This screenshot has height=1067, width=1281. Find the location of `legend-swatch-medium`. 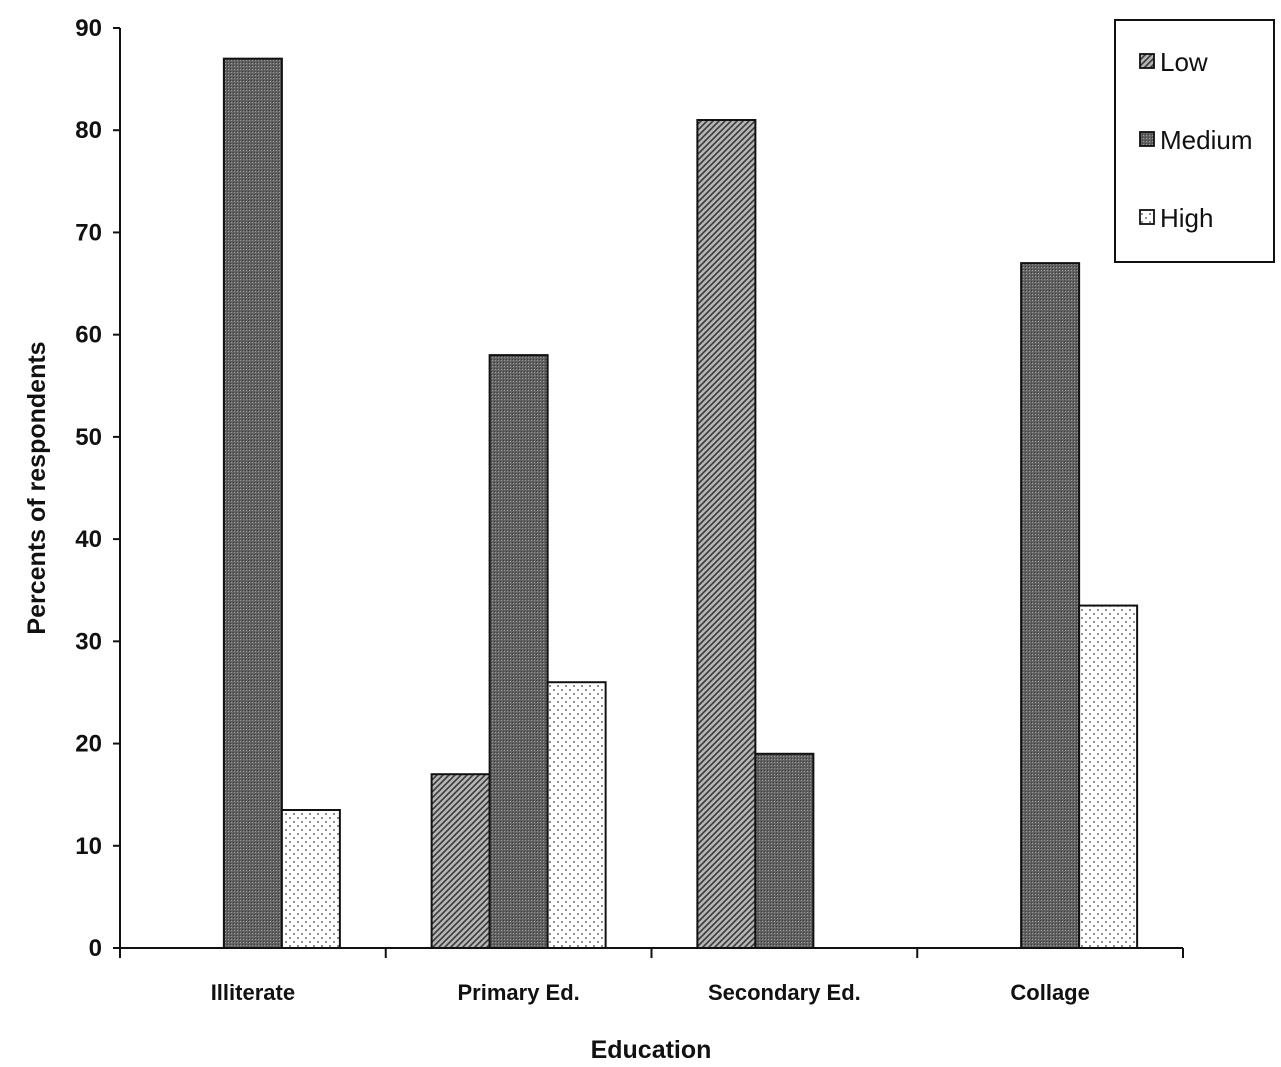

legend-swatch-medium is located at coordinates (1147, 139).